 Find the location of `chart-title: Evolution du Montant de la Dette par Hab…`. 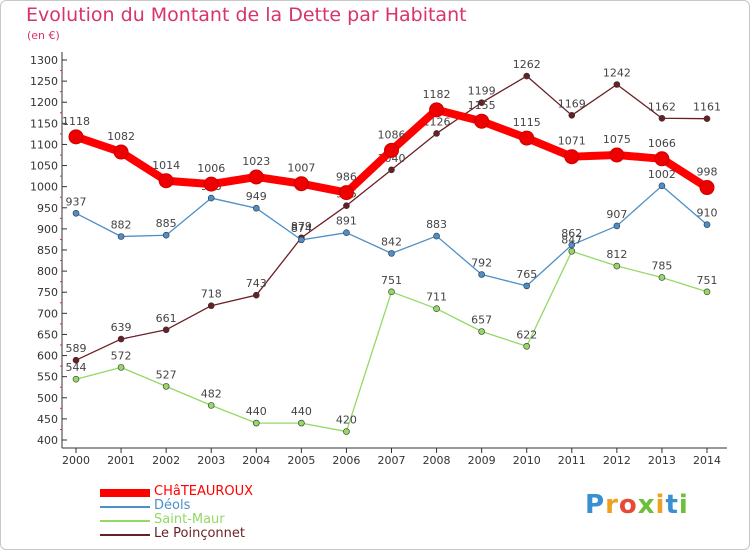

chart-title: Evolution du Montant de la Dette par Hab… is located at coordinates (246, 15).